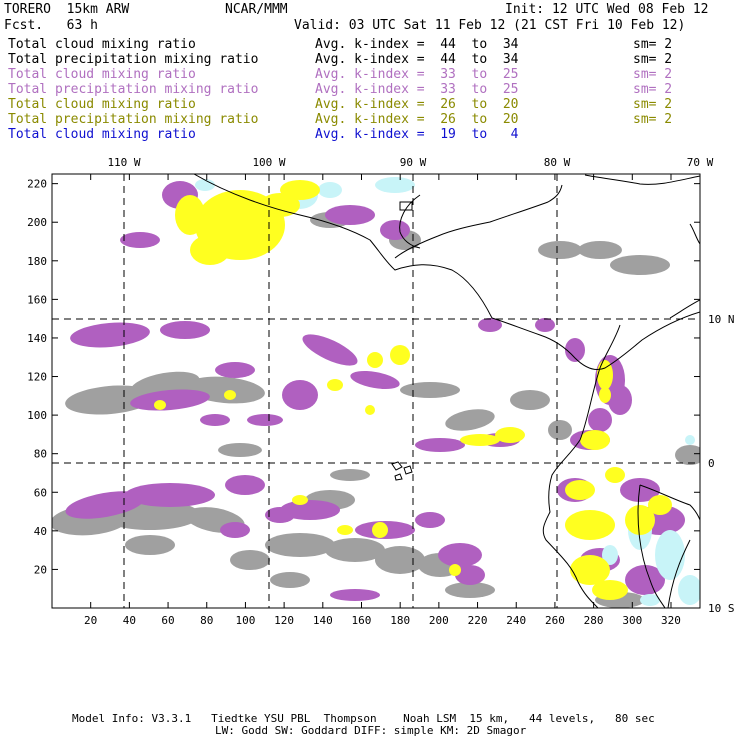 This screenshot has width=740, height=740. Describe the element at coordinates (37, 261) in the screenshot. I see `y-tick-label: 180` at that location.